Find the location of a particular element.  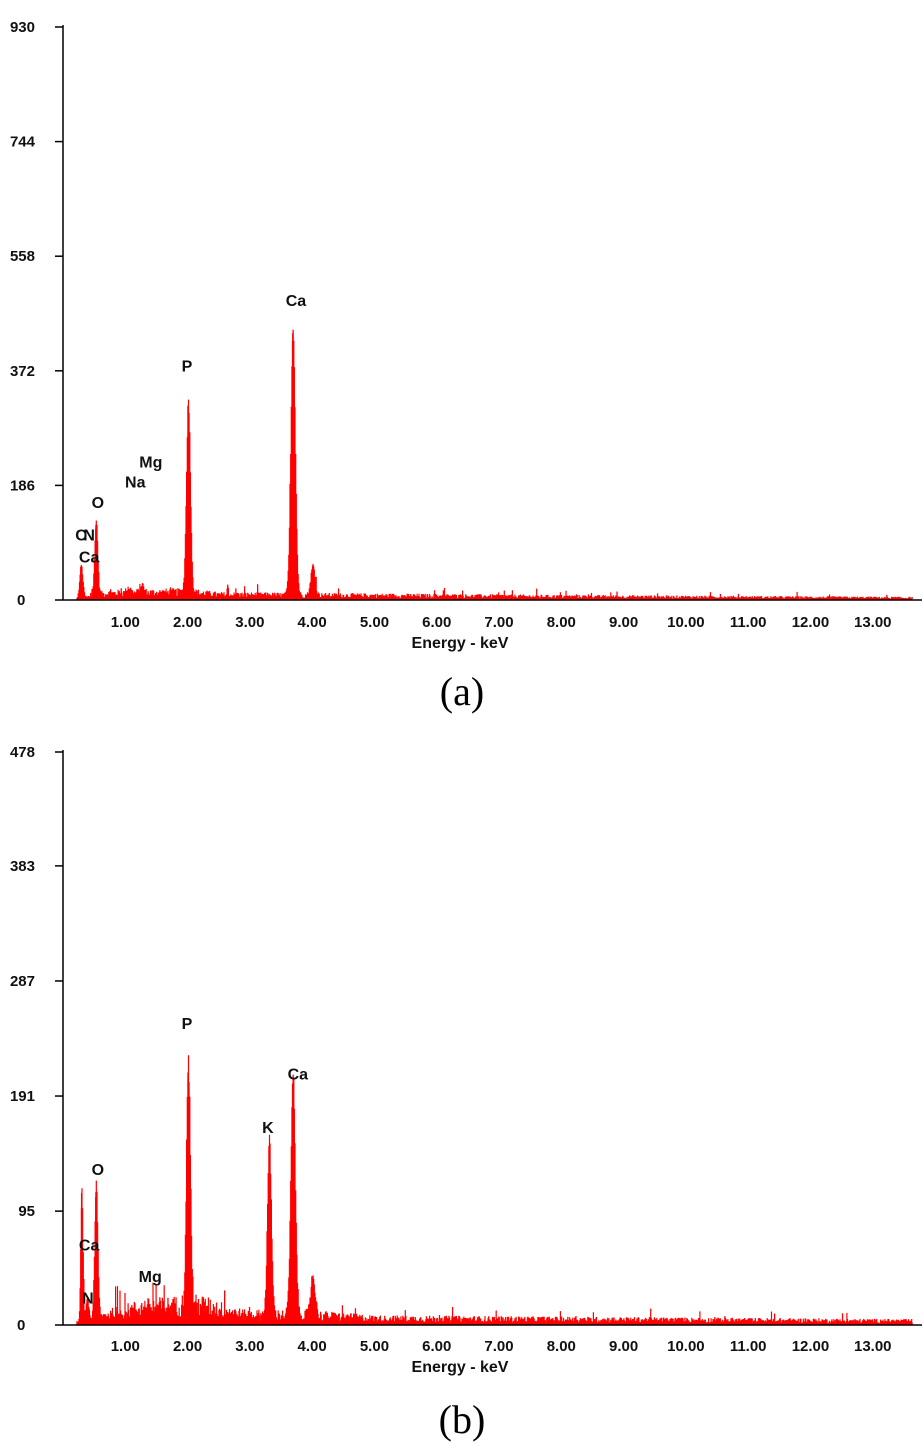

y-tick-label: 744 is located at coordinates (23, 142).